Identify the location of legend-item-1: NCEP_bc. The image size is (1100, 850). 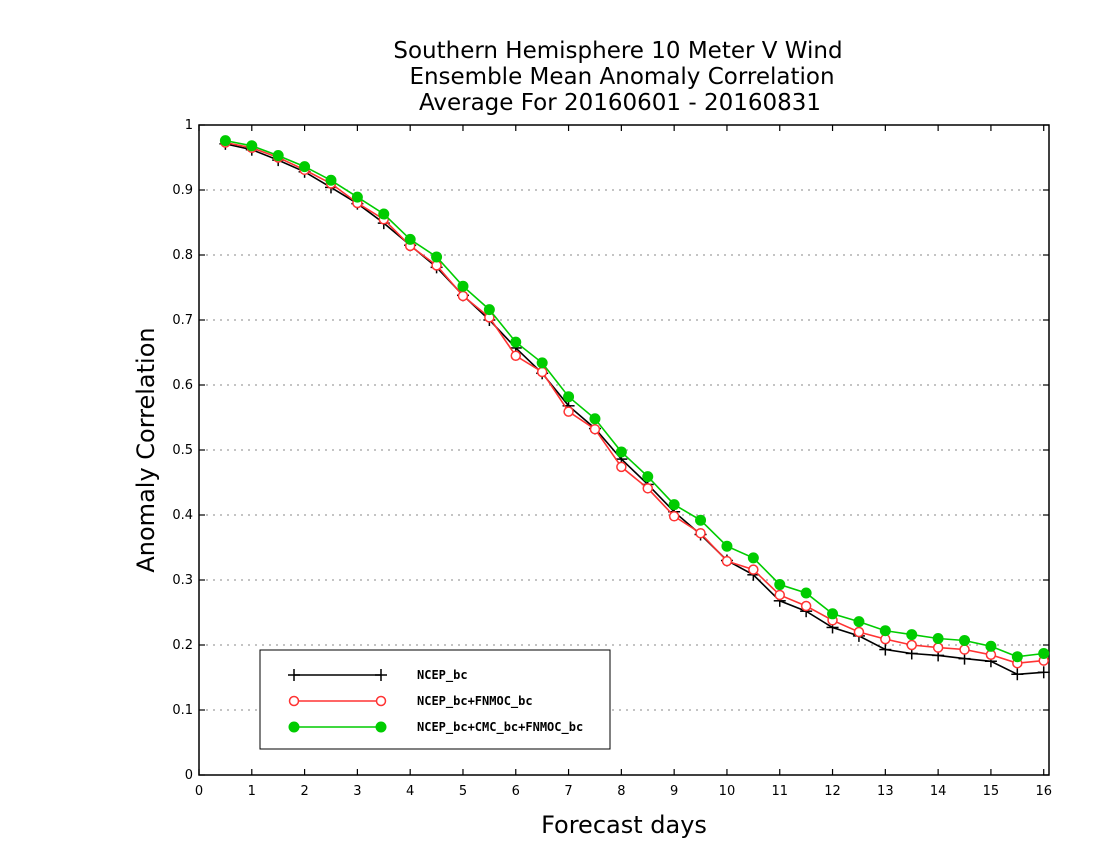
(378, 675).